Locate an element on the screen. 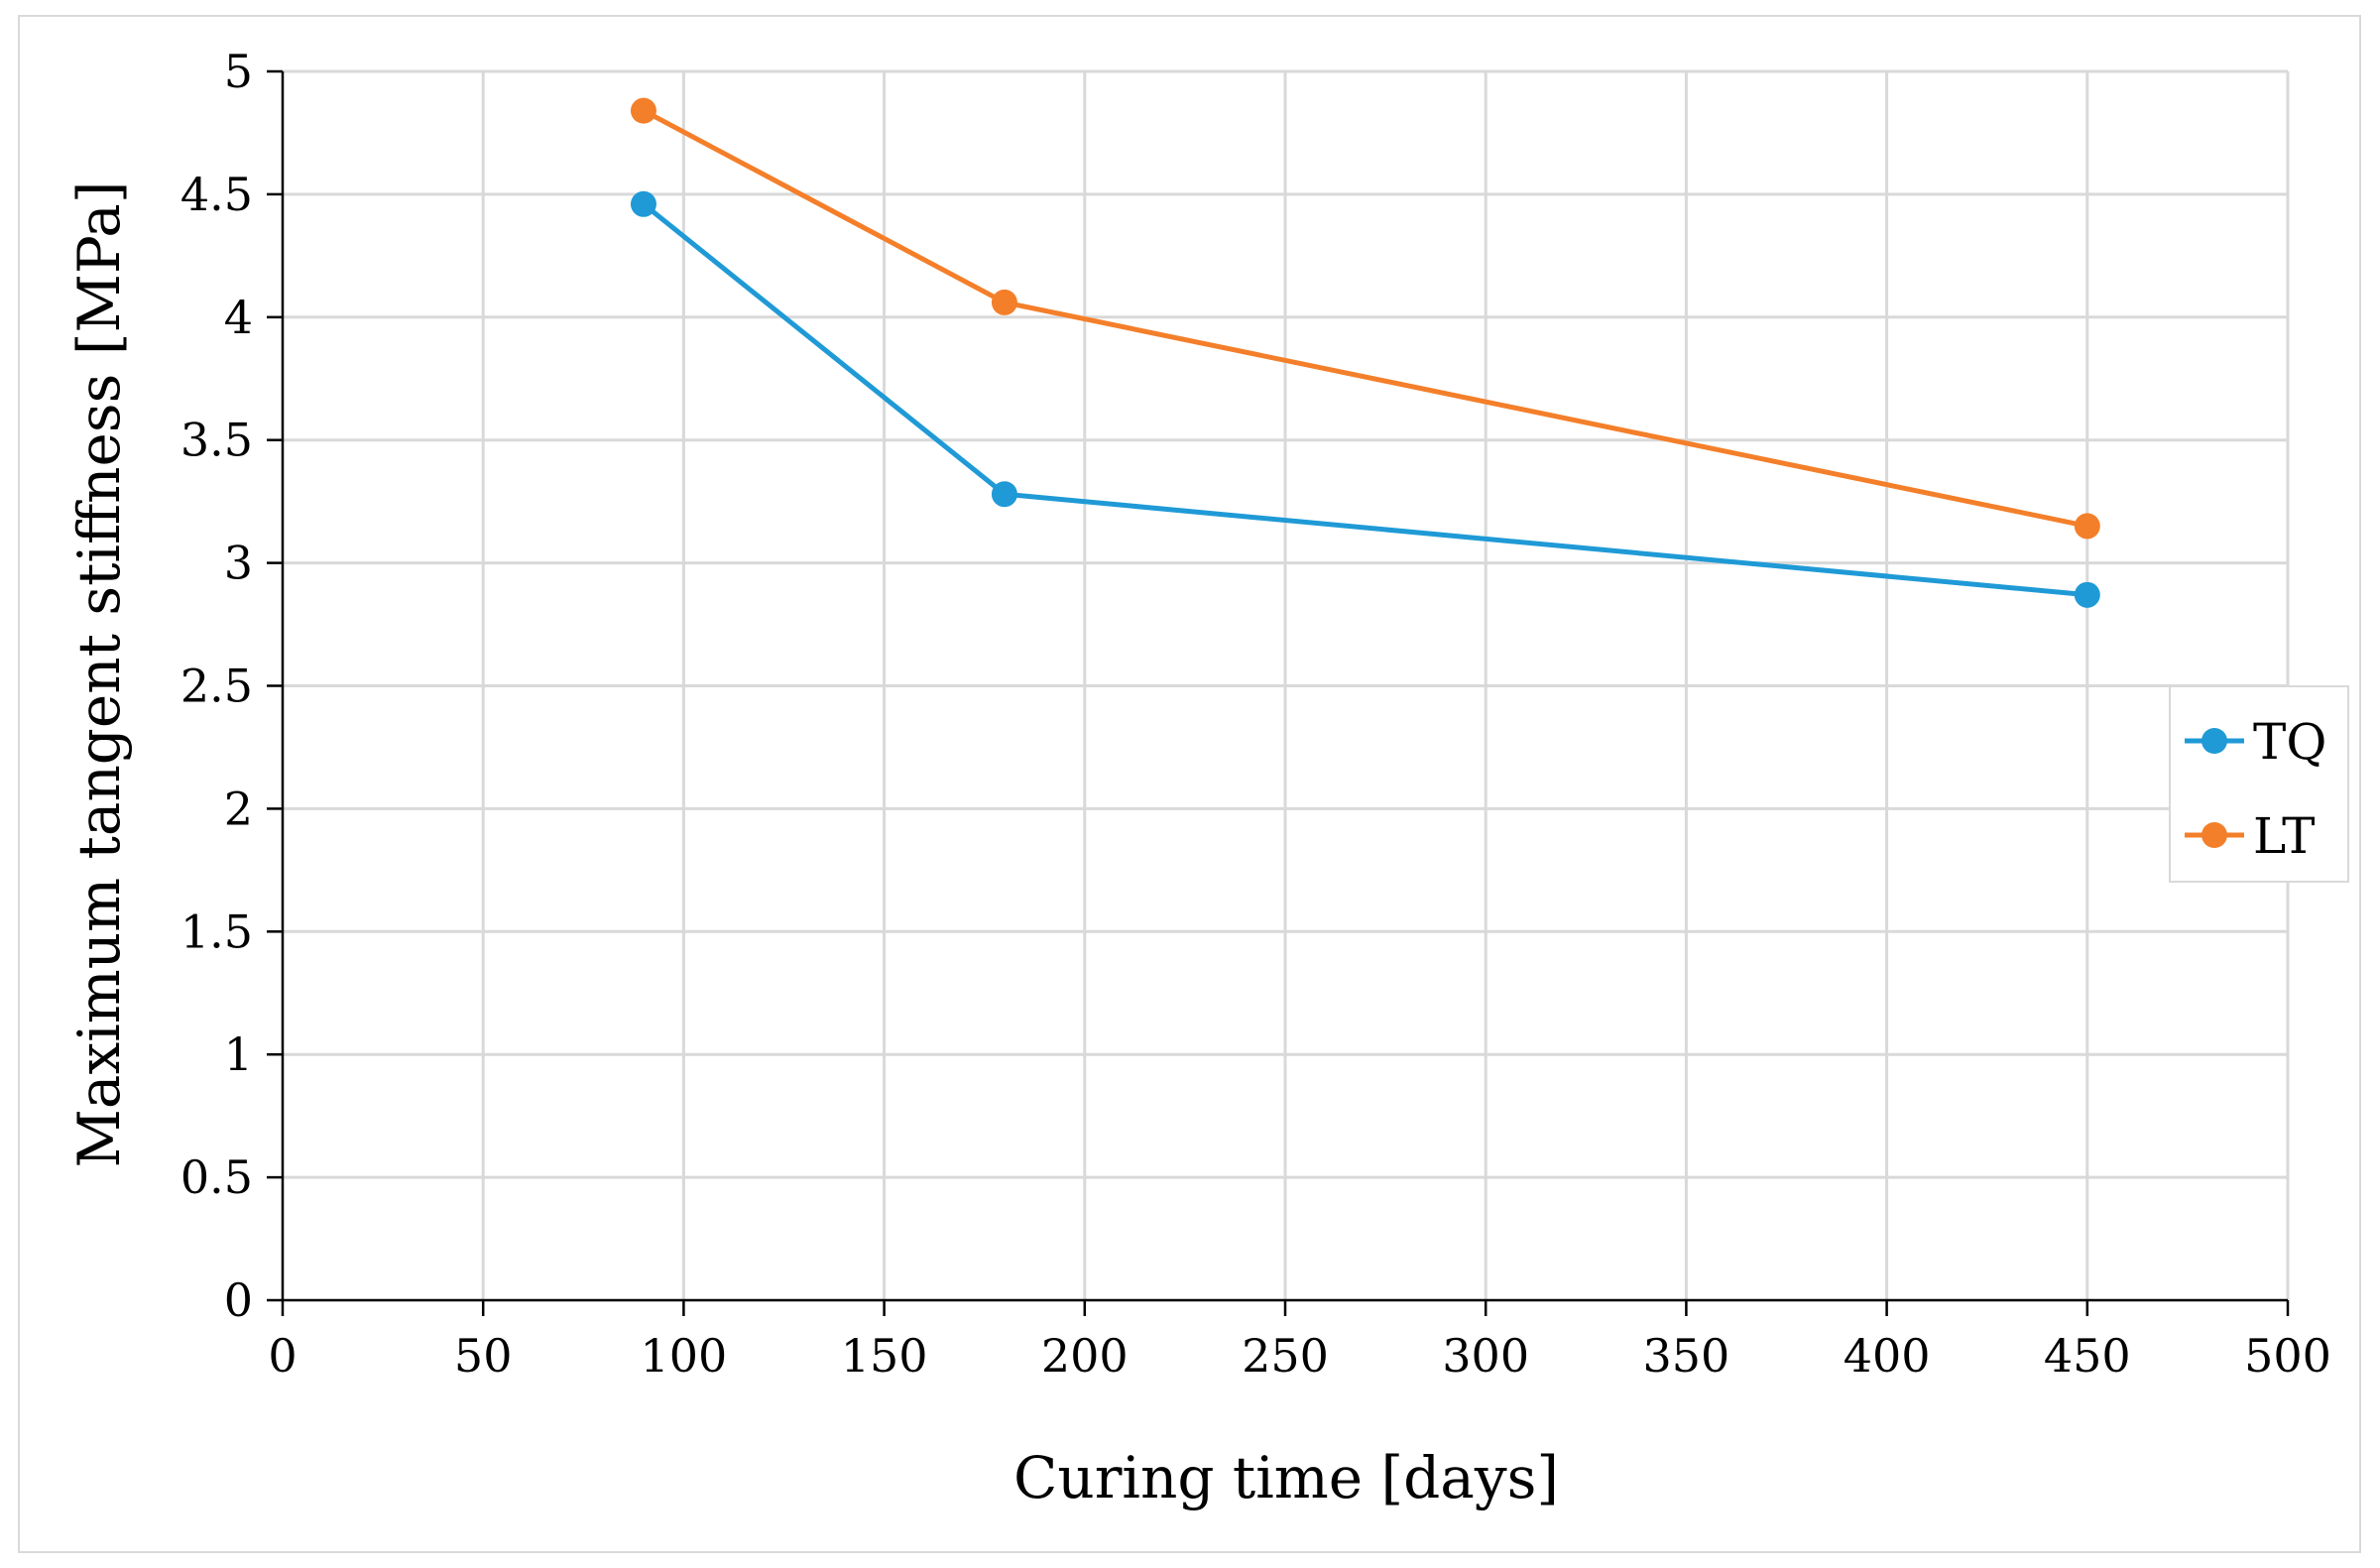 The image size is (2380, 1568). x-tick-label: 300 is located at coordinates (1485, 1356).